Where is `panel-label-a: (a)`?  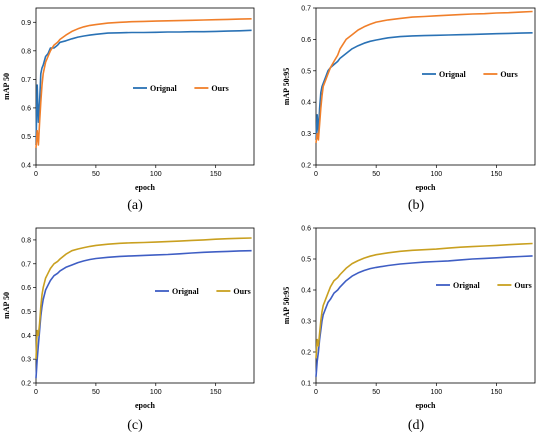 panel-label-a: (a) is located at coordinates (135, 205).